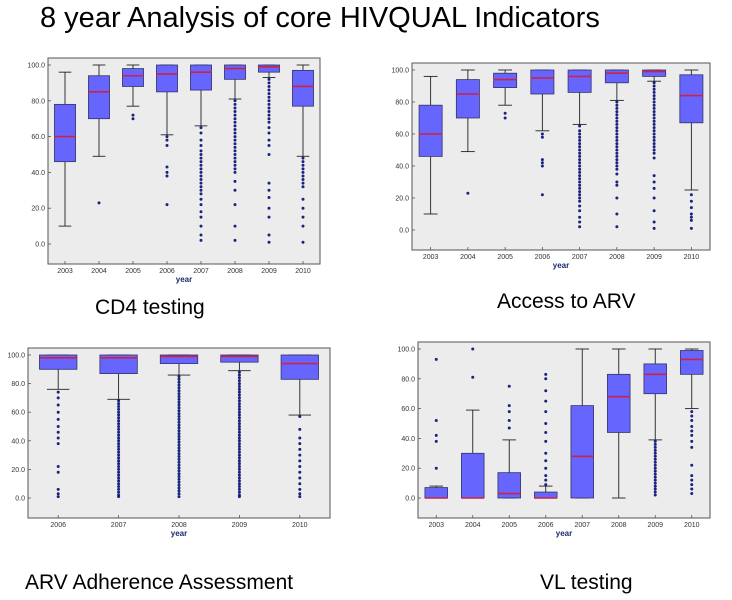 Image resolution: width=732 pixels, height=600 pixels. What do you see at coordinates (408, 379) in the screenshot?
I see `y-tick-label: 80.0` at bounding box center [408, 379].